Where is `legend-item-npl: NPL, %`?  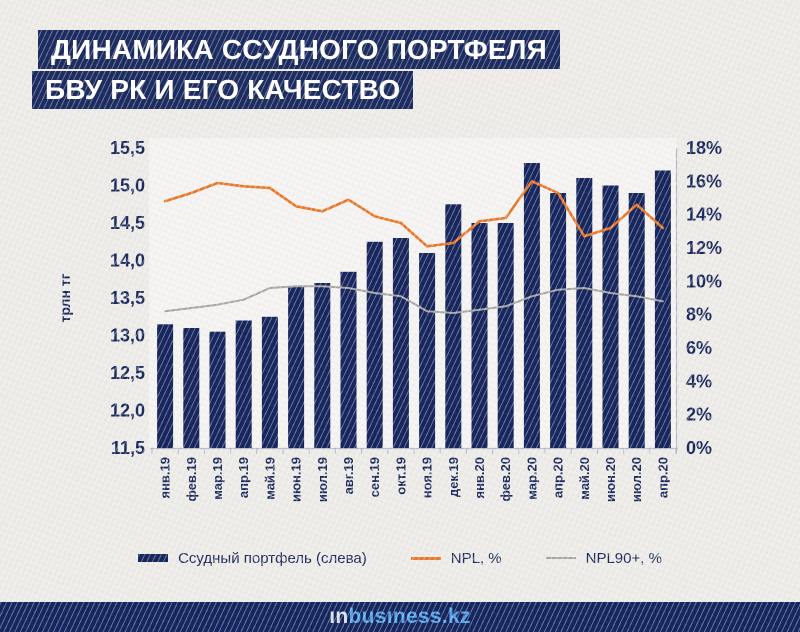 legend-item-npl: NPL, % is located at coordinates (456, 558).